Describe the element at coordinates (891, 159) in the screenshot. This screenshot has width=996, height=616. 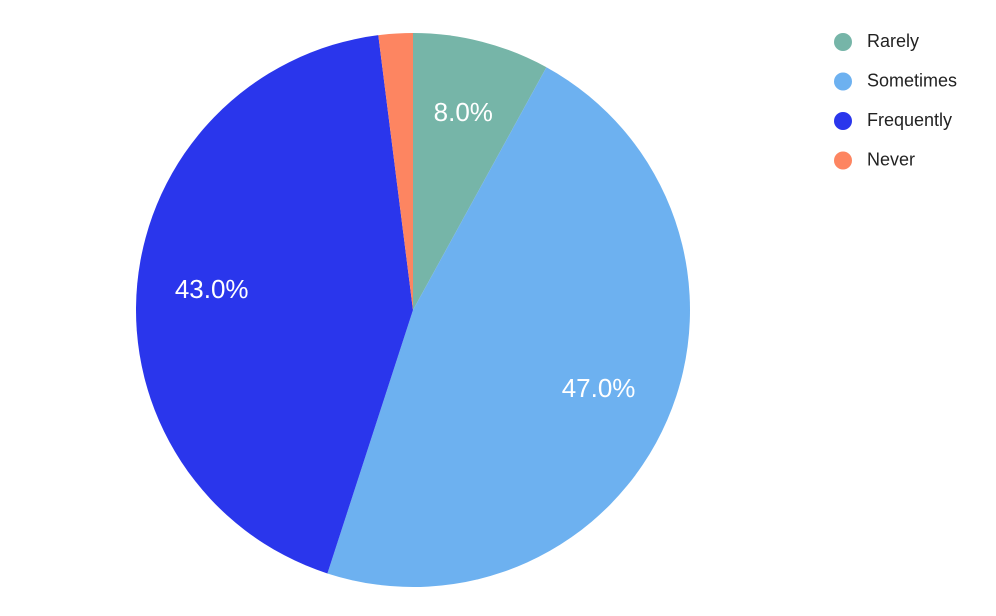
I see `legend-label: Never` at that location.